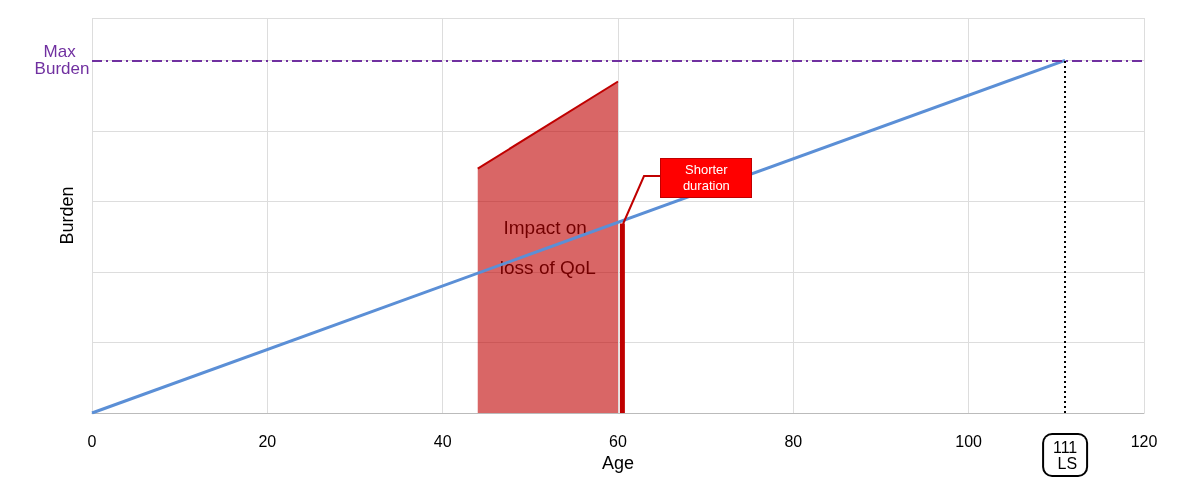  What do you see at coordinates (442, 441) in the screenshot?
I see `x-tick-label: 40` at bounding box center [442, 441].